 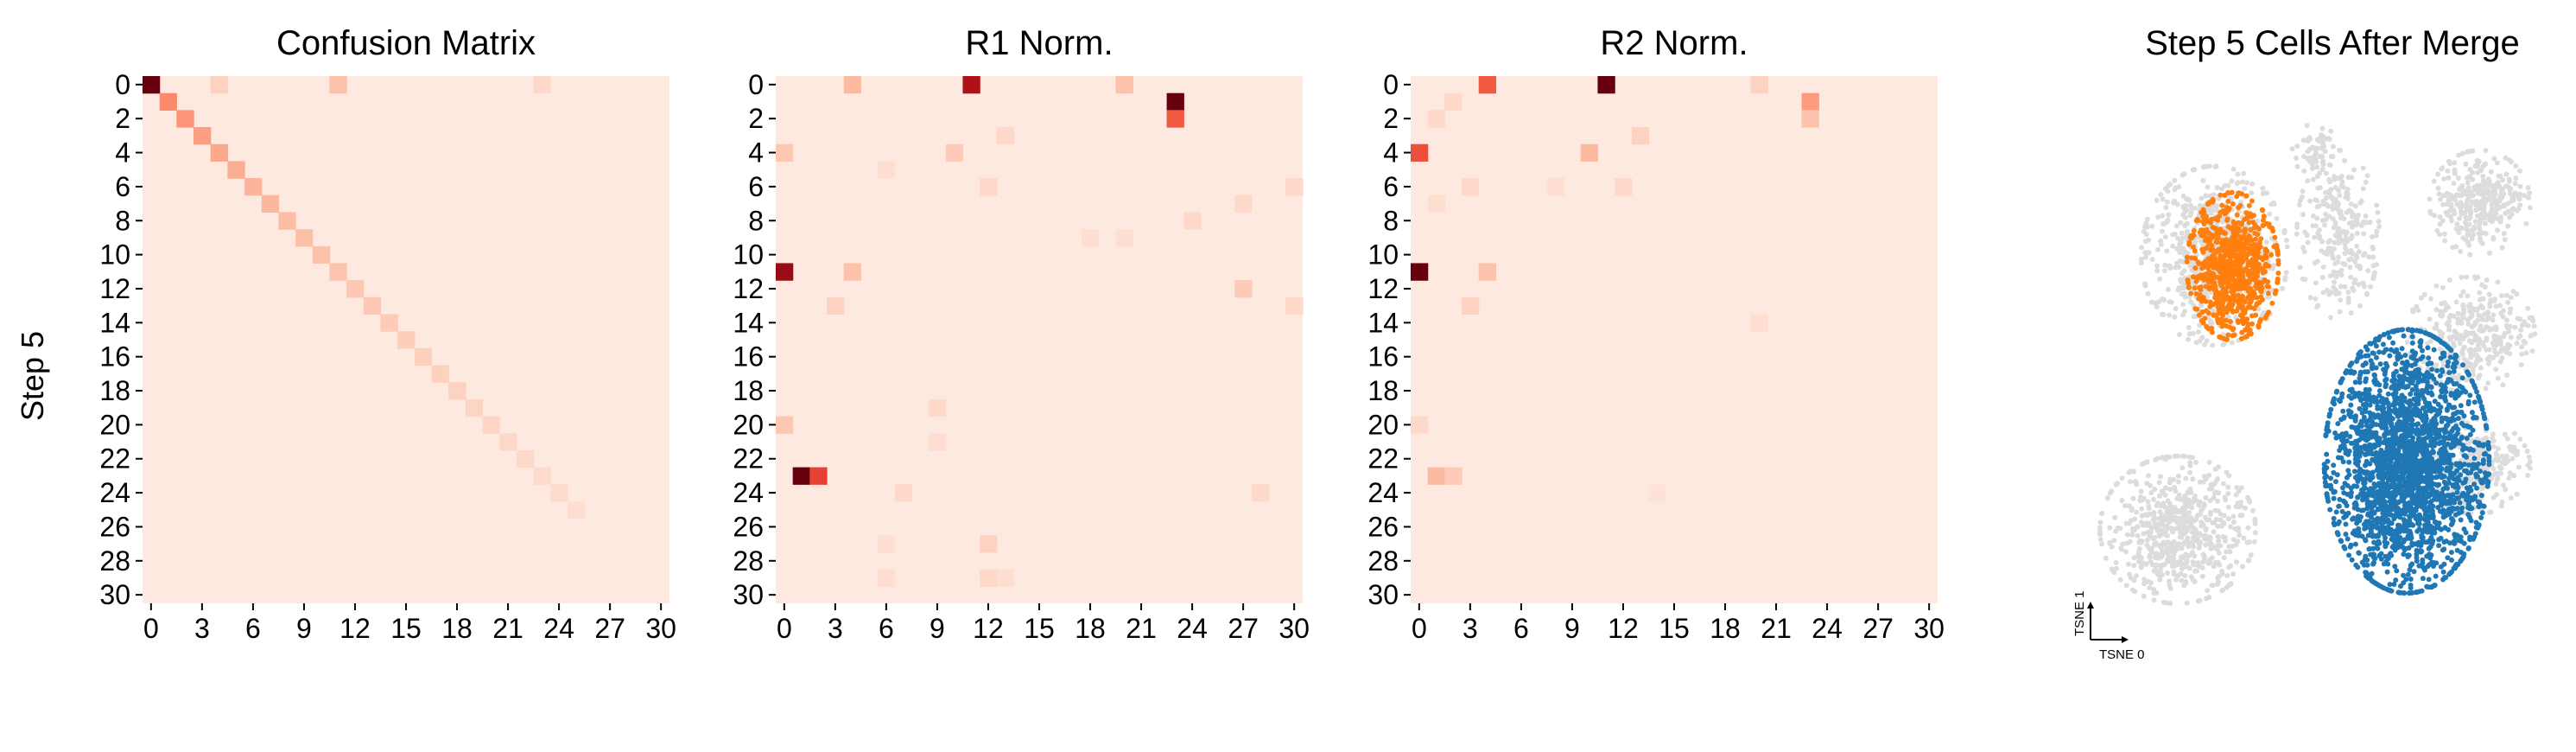 I want to click on x-tick-label: 30, so click(x=660, y=628).